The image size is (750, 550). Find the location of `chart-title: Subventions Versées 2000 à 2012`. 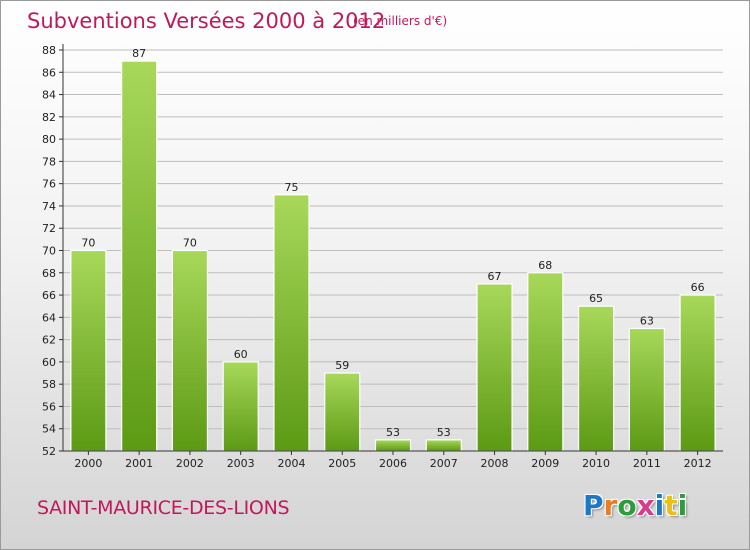

chart-title: Subventions Versées 2000 à 2012 is located at coordinates (206, 21).